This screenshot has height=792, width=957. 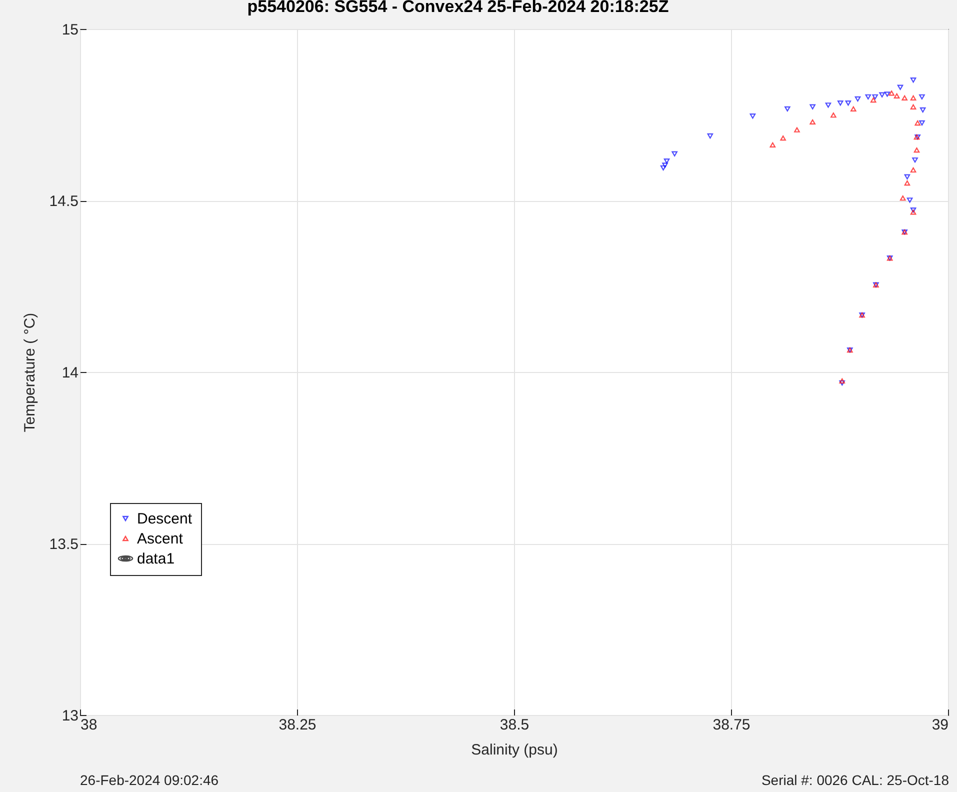 What do you see at coordinates (940, 725) in the screenshot?
I see `x-tick-label: 39` at bounding box center [940, 725].